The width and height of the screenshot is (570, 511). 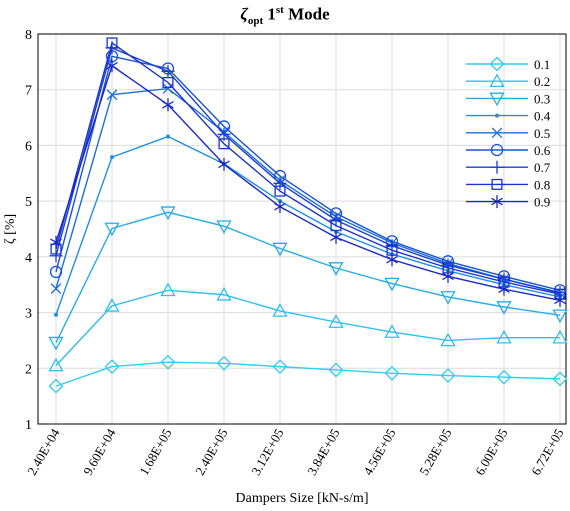 I want to click on y-tick-label: 4, so click(x=28, y=258).